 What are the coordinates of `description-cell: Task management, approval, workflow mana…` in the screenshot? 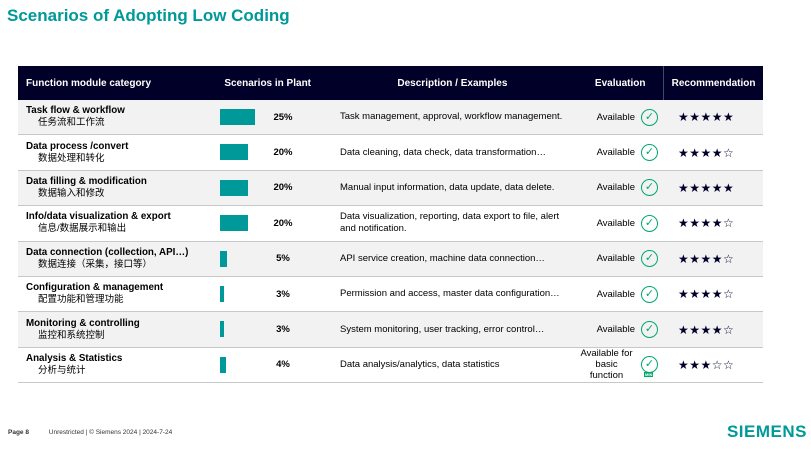 It's located at (451, 117).